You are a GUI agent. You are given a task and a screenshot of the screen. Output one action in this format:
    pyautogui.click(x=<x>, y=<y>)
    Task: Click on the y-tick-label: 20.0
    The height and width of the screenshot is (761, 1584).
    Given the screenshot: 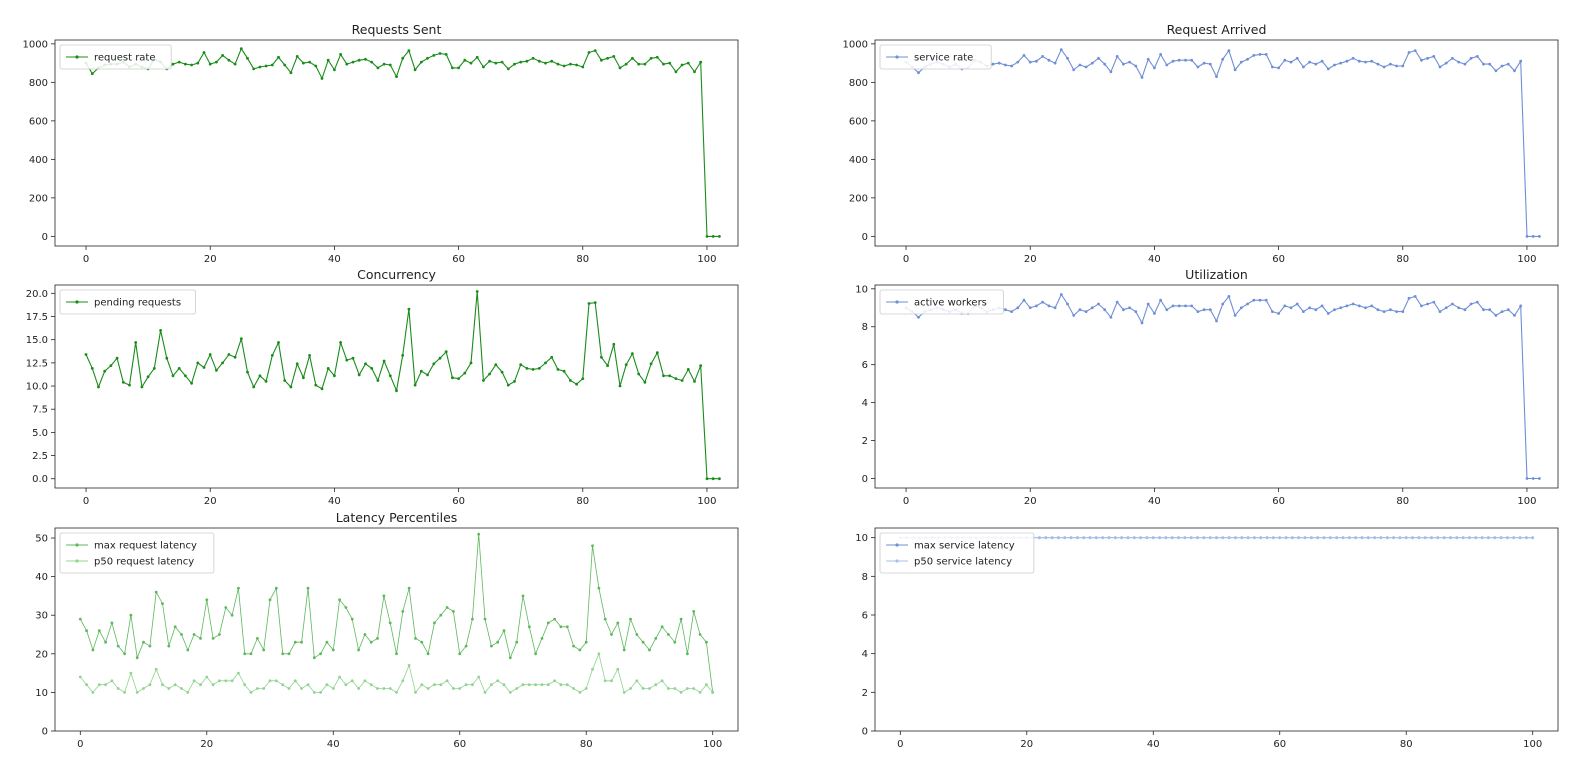 What is the action you would take?
    pyautogui.click(x=37, y=294)
    